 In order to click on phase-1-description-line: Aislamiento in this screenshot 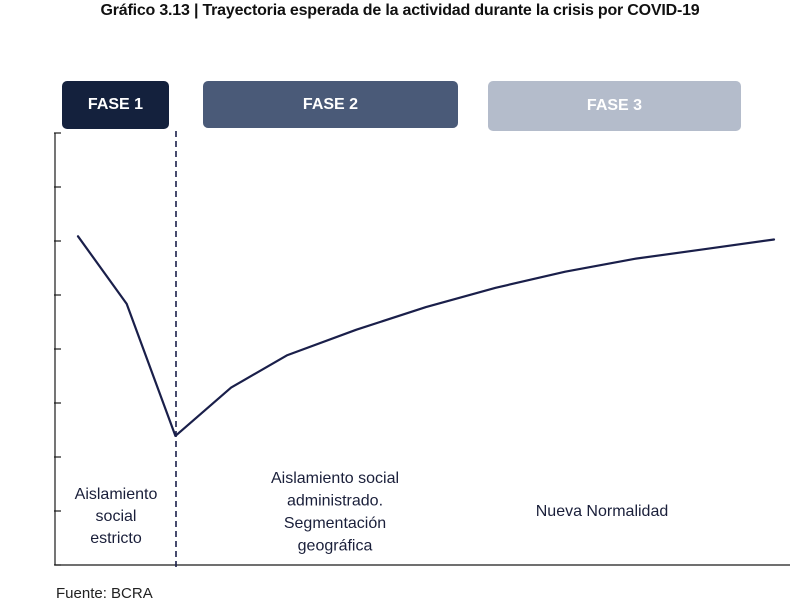, I will do `click(116, 494)`.